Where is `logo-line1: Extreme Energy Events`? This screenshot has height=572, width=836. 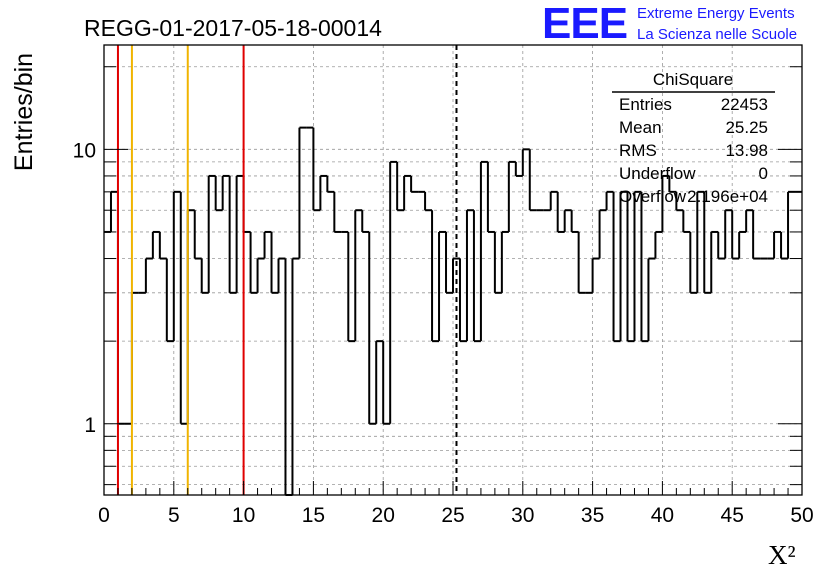
logo-line1: Extreme Energy Events is located at coordinates (716, 13).